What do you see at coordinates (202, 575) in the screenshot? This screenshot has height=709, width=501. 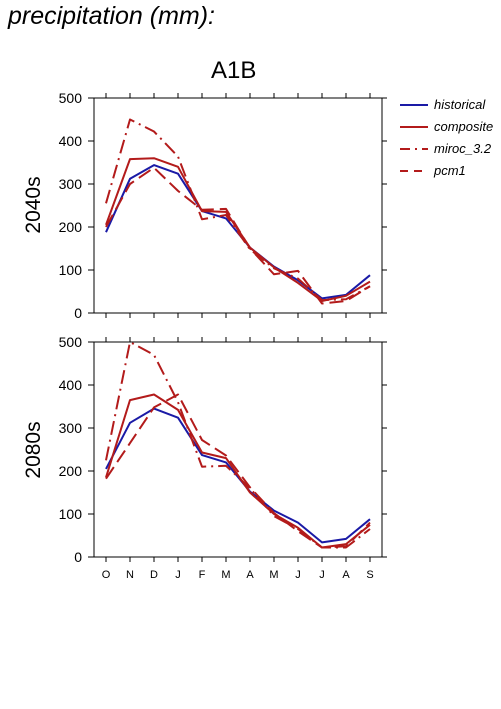 I see `x-tick-label: F` at bounding box center [202, 575].